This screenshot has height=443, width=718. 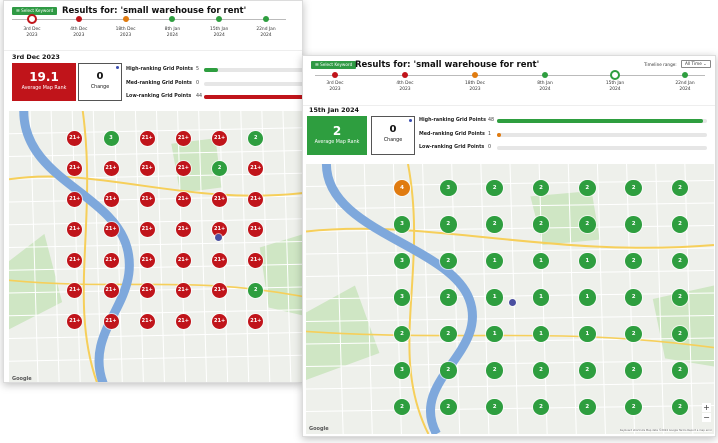 I want to click on zoom-in-button: +, so click(x=706, y=407).